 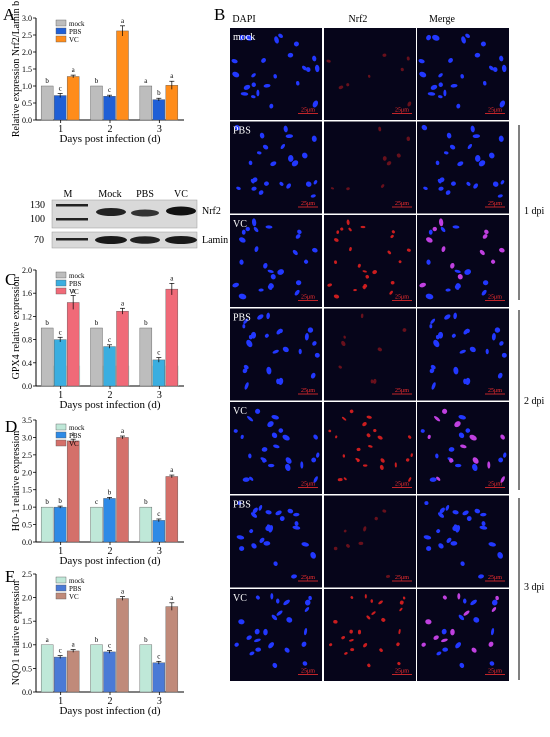 What do you see at coordinates (37, 219) in the screenshot?
I see `blot-marker-100: 100` at bounding box center [37, 219].